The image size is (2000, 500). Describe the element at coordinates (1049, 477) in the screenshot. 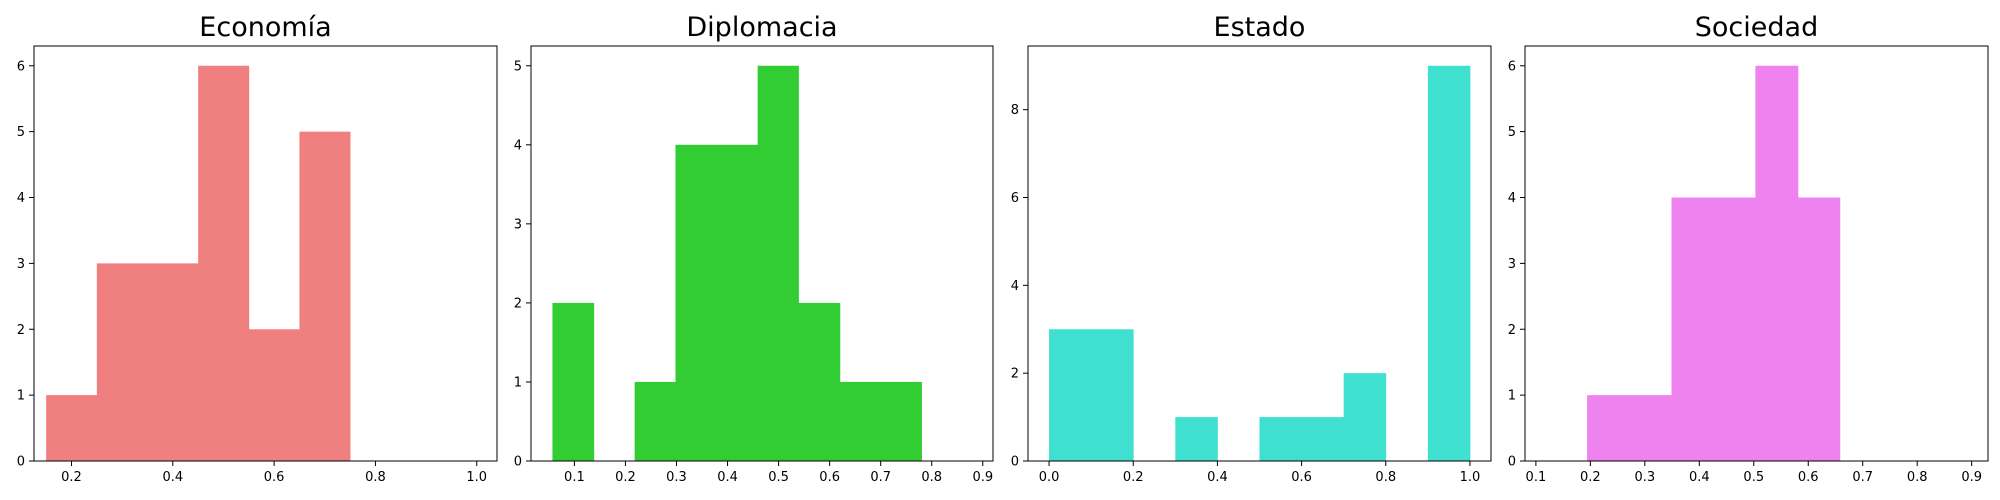

I see `x-tick-label: 0.0` at that location.